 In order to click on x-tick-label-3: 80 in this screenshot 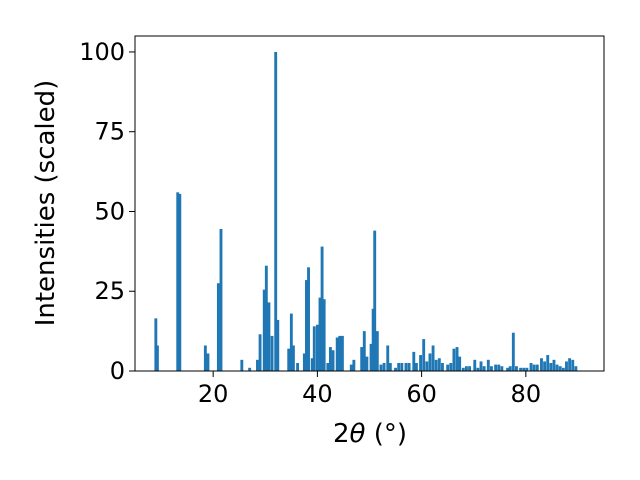, I will do `click(526, 394)`.